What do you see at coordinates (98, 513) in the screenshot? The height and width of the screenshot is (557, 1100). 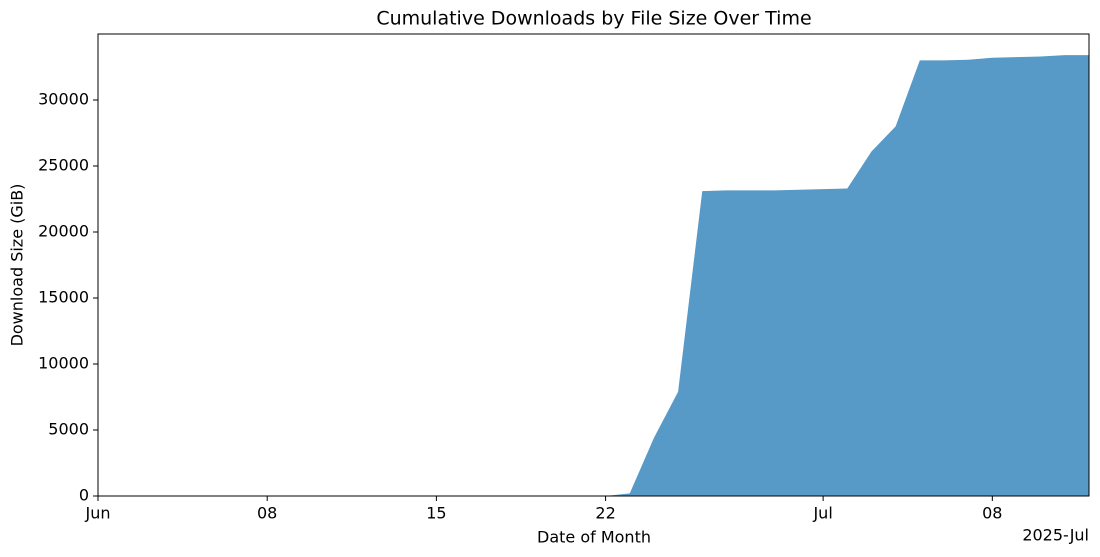 I see `x-tick-label: Jun` at bounding box center [98, 513].